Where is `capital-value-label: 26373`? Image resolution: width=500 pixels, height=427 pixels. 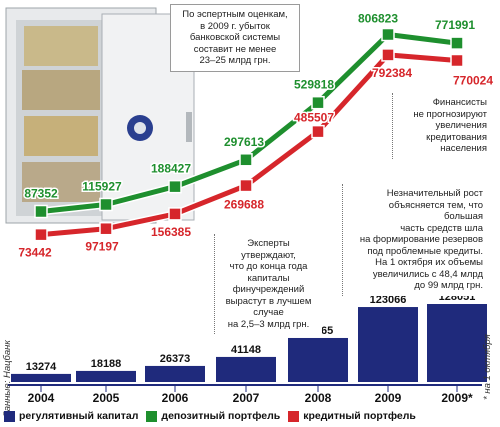 capital-value-label: 26373 is located at coordinates (175, 359).